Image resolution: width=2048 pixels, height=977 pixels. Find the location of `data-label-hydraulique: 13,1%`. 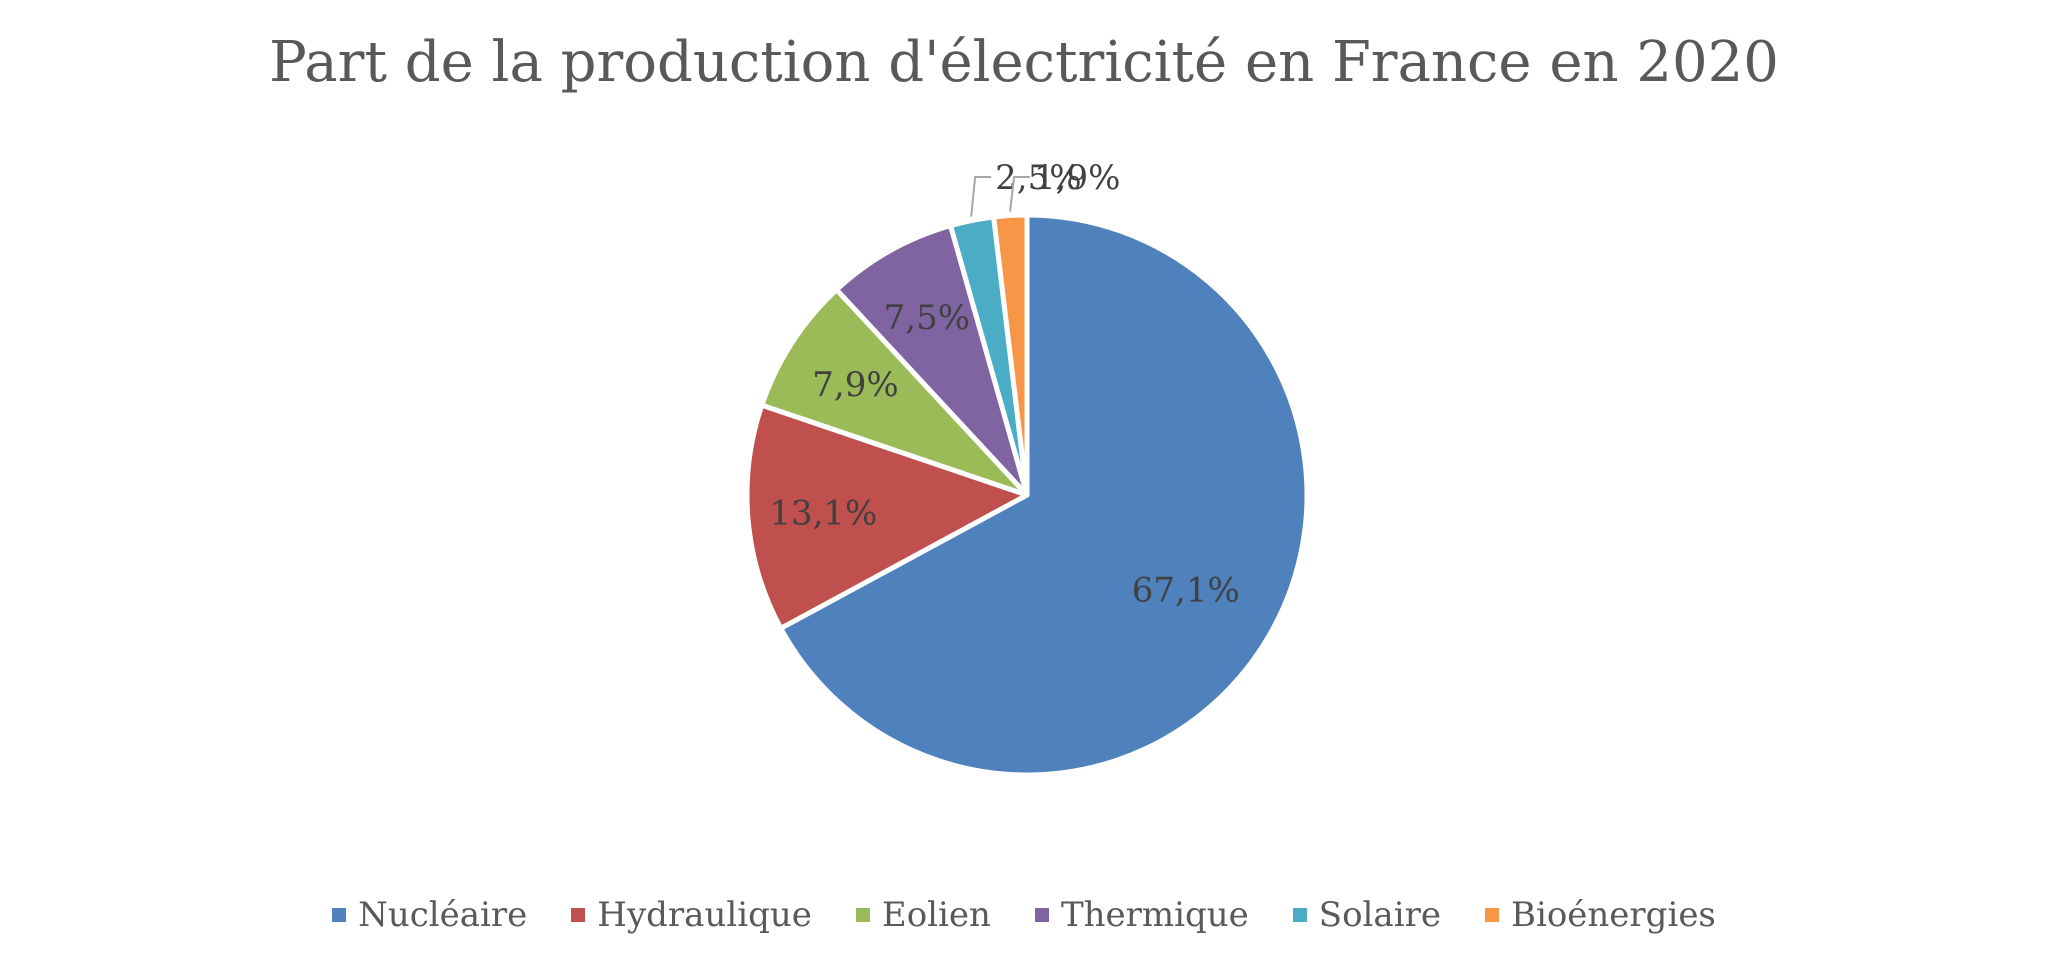

data-label-hydraulique: 13,1% is located at coordinates (823, 513).